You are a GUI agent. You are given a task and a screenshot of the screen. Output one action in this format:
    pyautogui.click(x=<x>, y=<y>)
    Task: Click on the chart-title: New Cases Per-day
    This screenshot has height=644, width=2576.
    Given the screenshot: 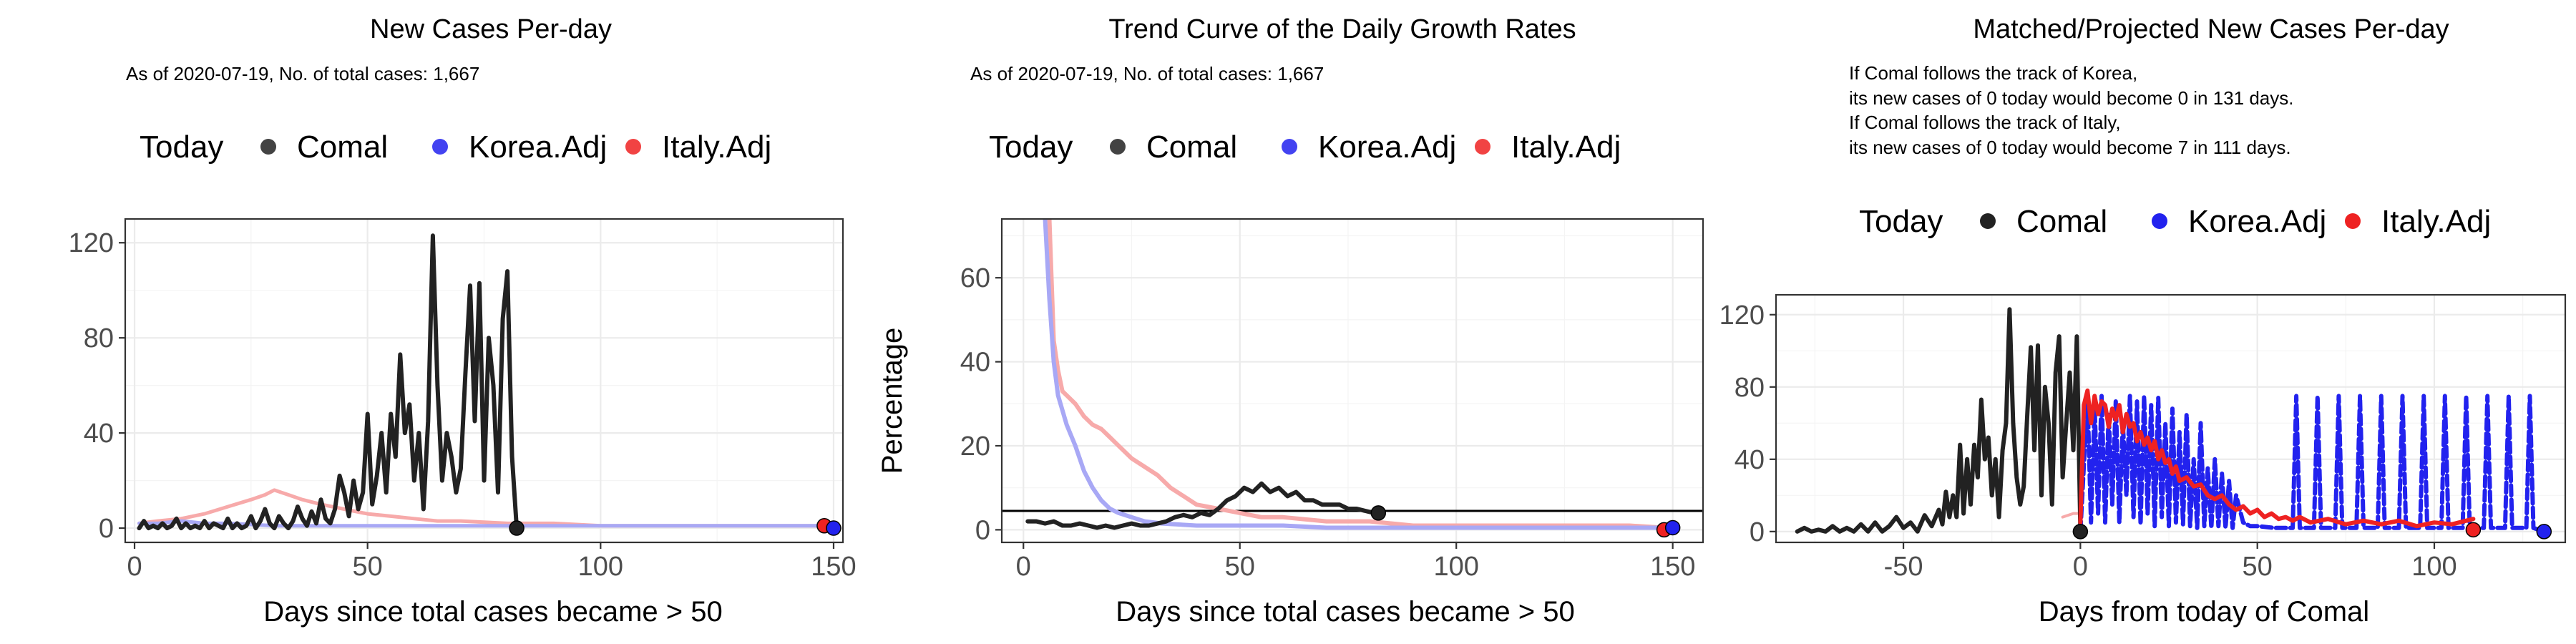 What is the action you would take?
    pyautogui.click(x=491, y=29)
    